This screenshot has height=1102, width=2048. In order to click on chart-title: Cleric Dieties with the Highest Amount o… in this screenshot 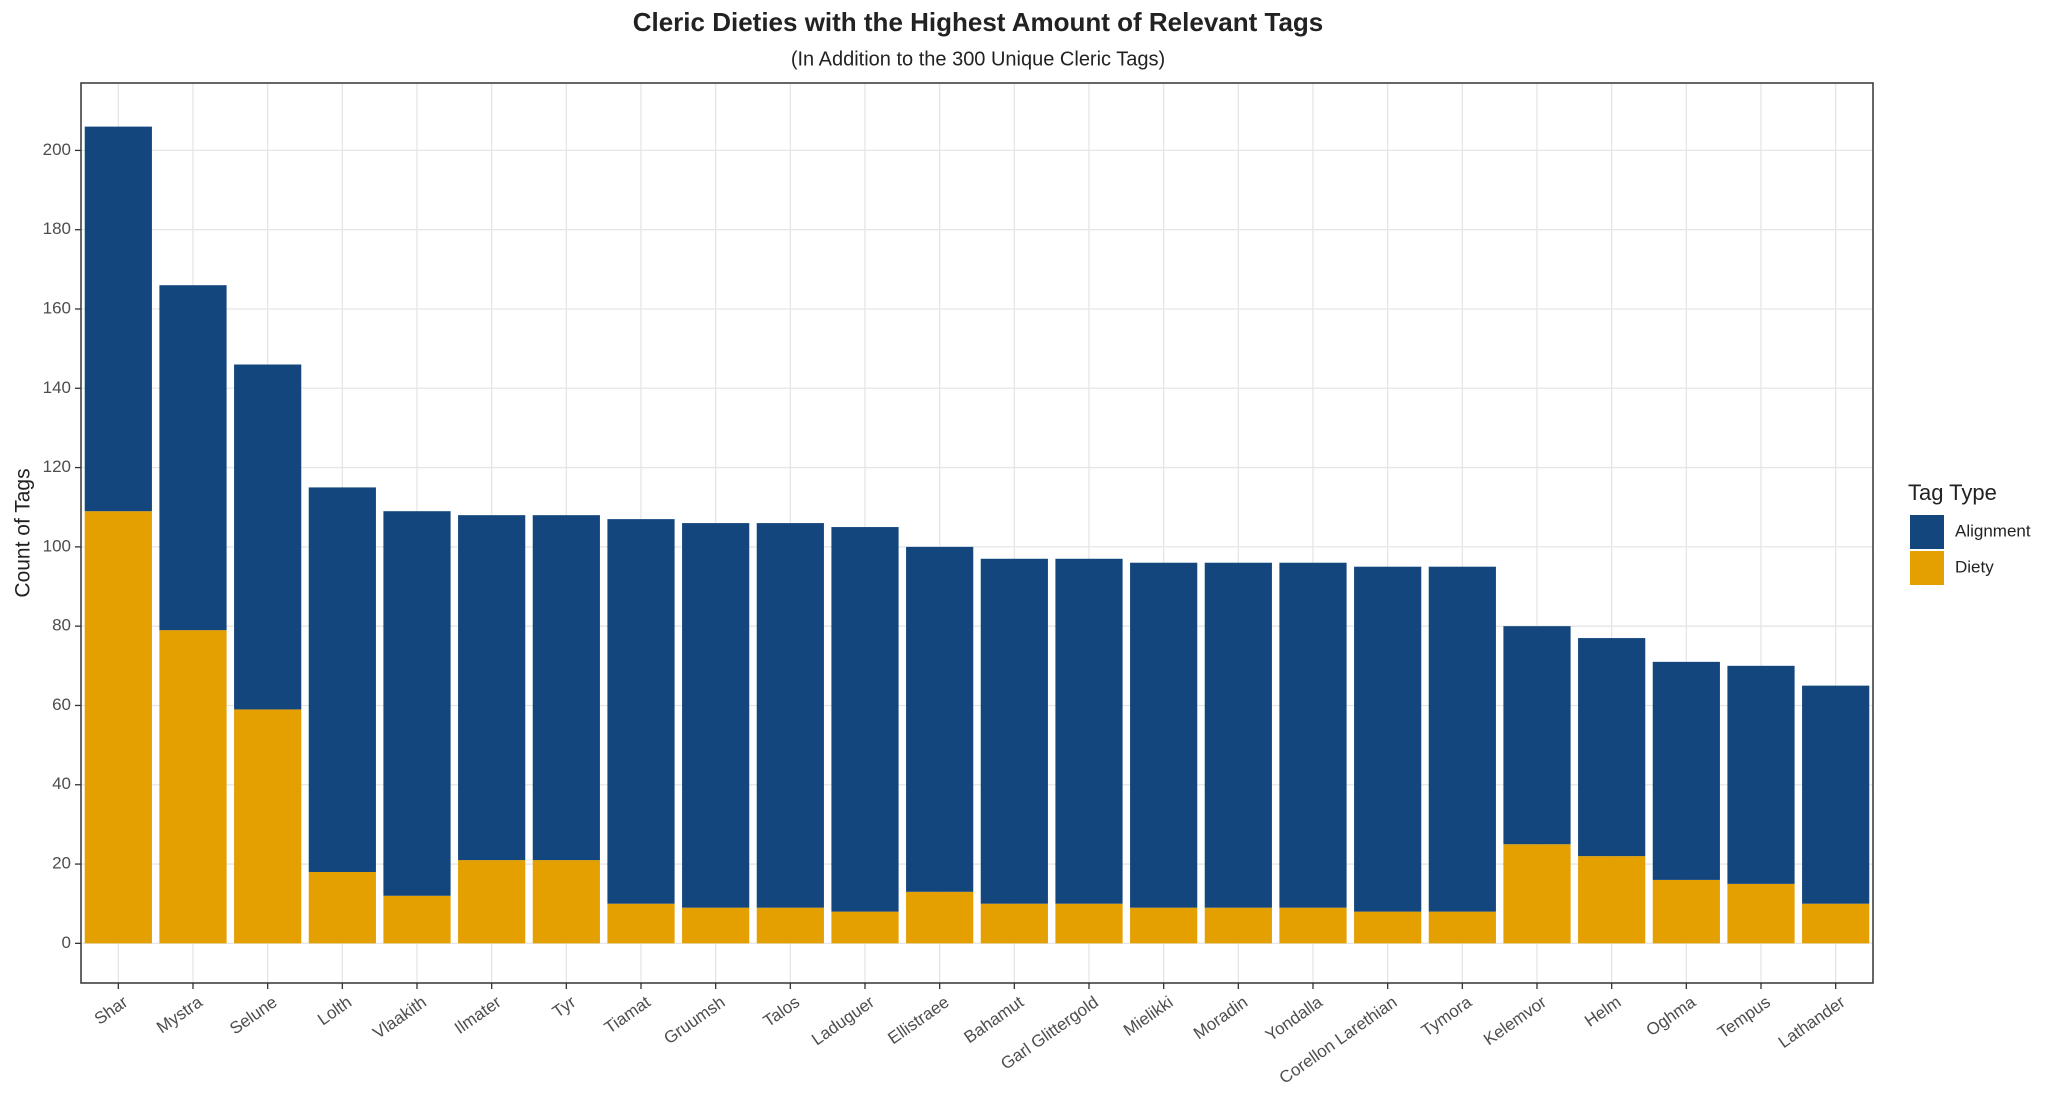, I will do `click(978, 22)`.